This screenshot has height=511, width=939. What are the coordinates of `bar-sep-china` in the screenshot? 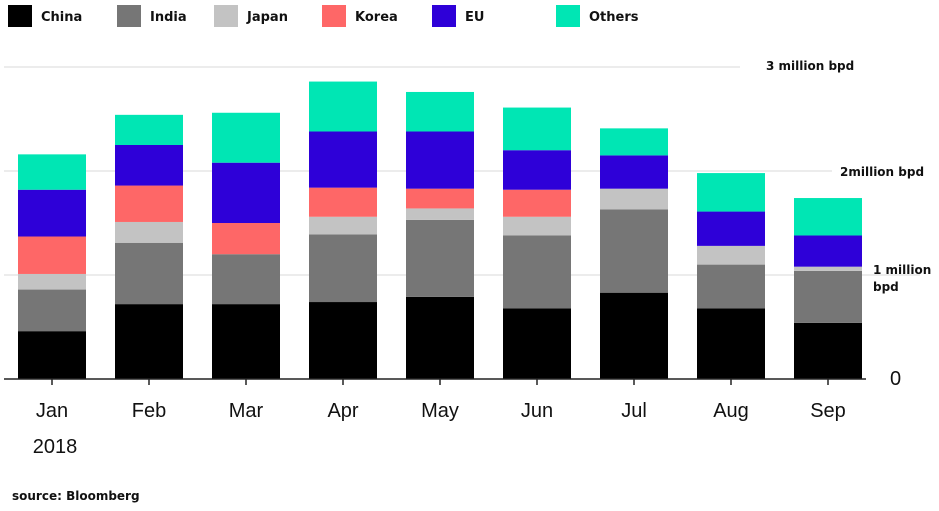 It's located at (828, 350).